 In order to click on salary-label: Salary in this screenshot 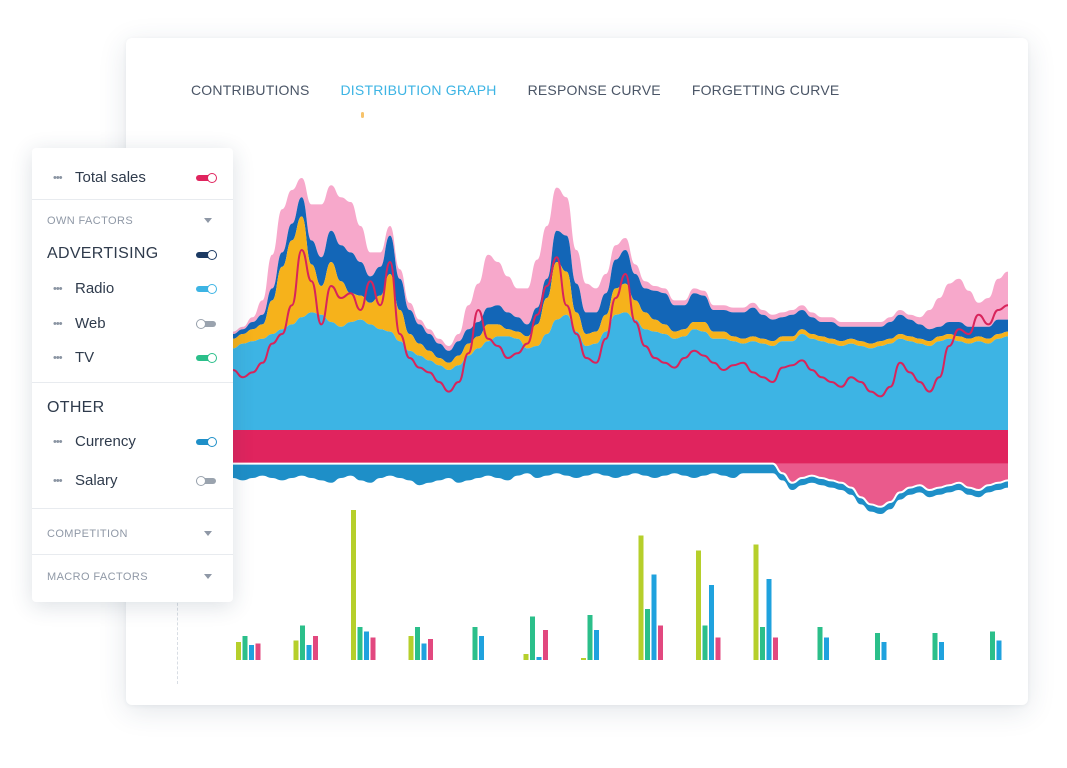, I will do `click(96, 480)`.